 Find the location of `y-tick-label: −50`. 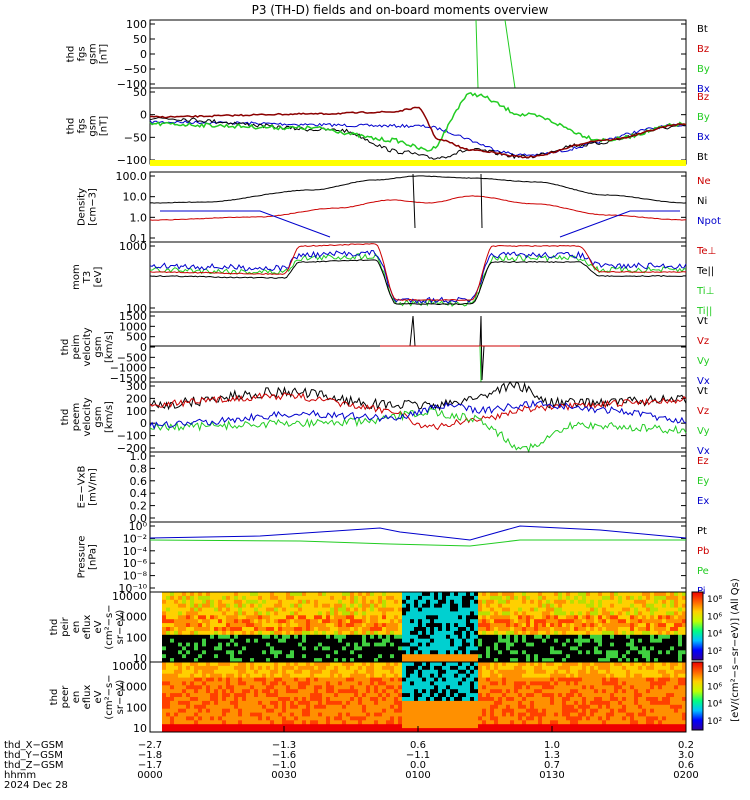

y-tick-label: −50 is located at coordinates (135, 137).